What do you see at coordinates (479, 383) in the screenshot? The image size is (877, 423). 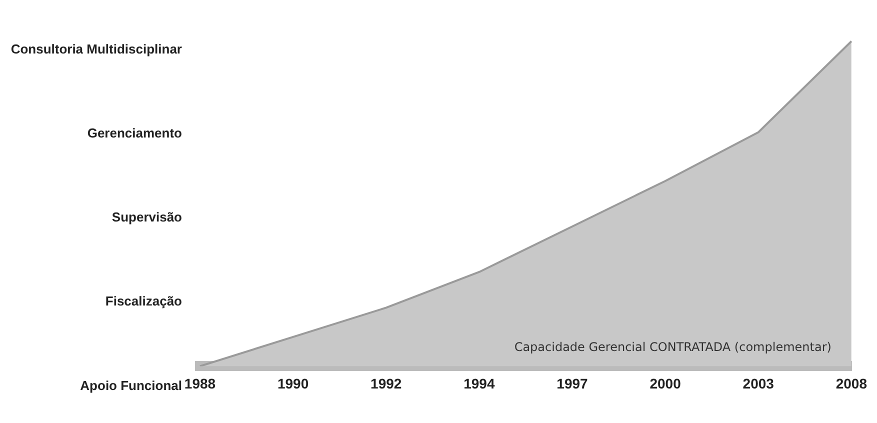 I see `x-tick-label: 1994` at bounding box center [479, 383].